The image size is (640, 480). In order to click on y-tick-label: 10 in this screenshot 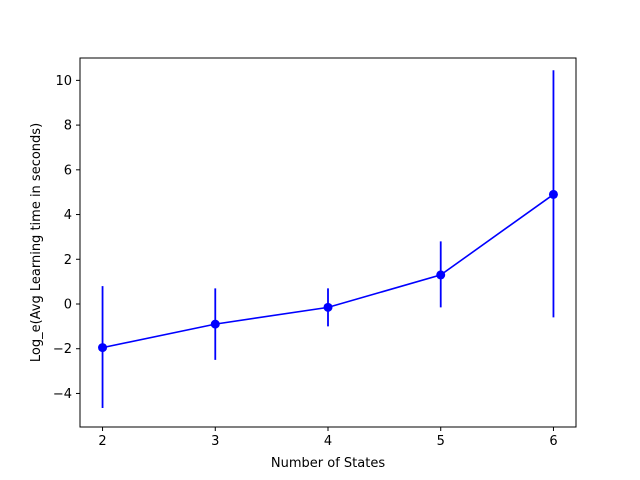, I will do `click(63, 81)`.